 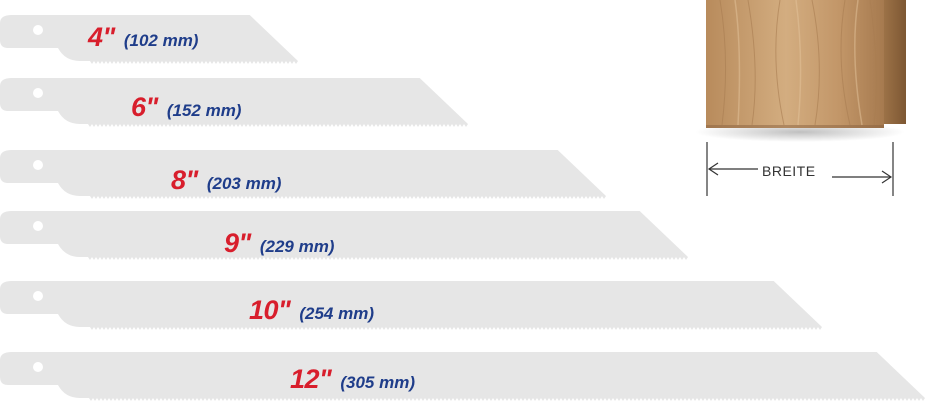 I want to click on blade-length-label: 9" (229 mm), so click(x=279, y=243).